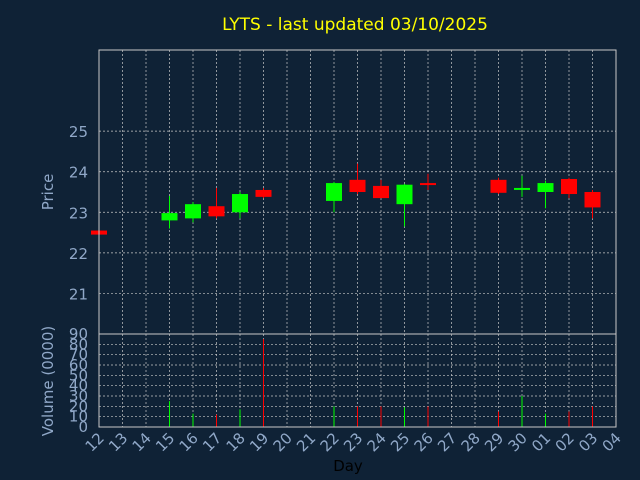 This screenshot has height=480, width=640. Describe the element at coordinates (78, 294) in the screenshot. I see `price-tick-label: 21` at that location.